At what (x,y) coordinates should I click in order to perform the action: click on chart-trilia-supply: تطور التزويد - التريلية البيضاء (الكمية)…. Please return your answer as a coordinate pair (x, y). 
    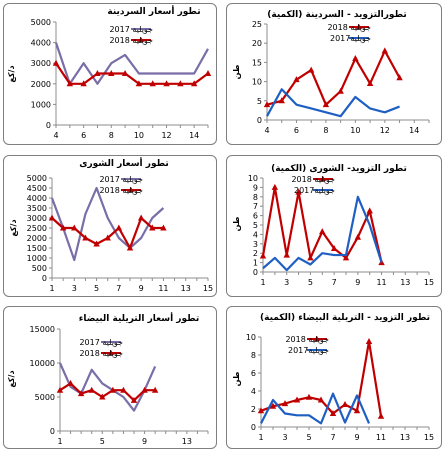
    Looking at the image, I should click on (333, 377).